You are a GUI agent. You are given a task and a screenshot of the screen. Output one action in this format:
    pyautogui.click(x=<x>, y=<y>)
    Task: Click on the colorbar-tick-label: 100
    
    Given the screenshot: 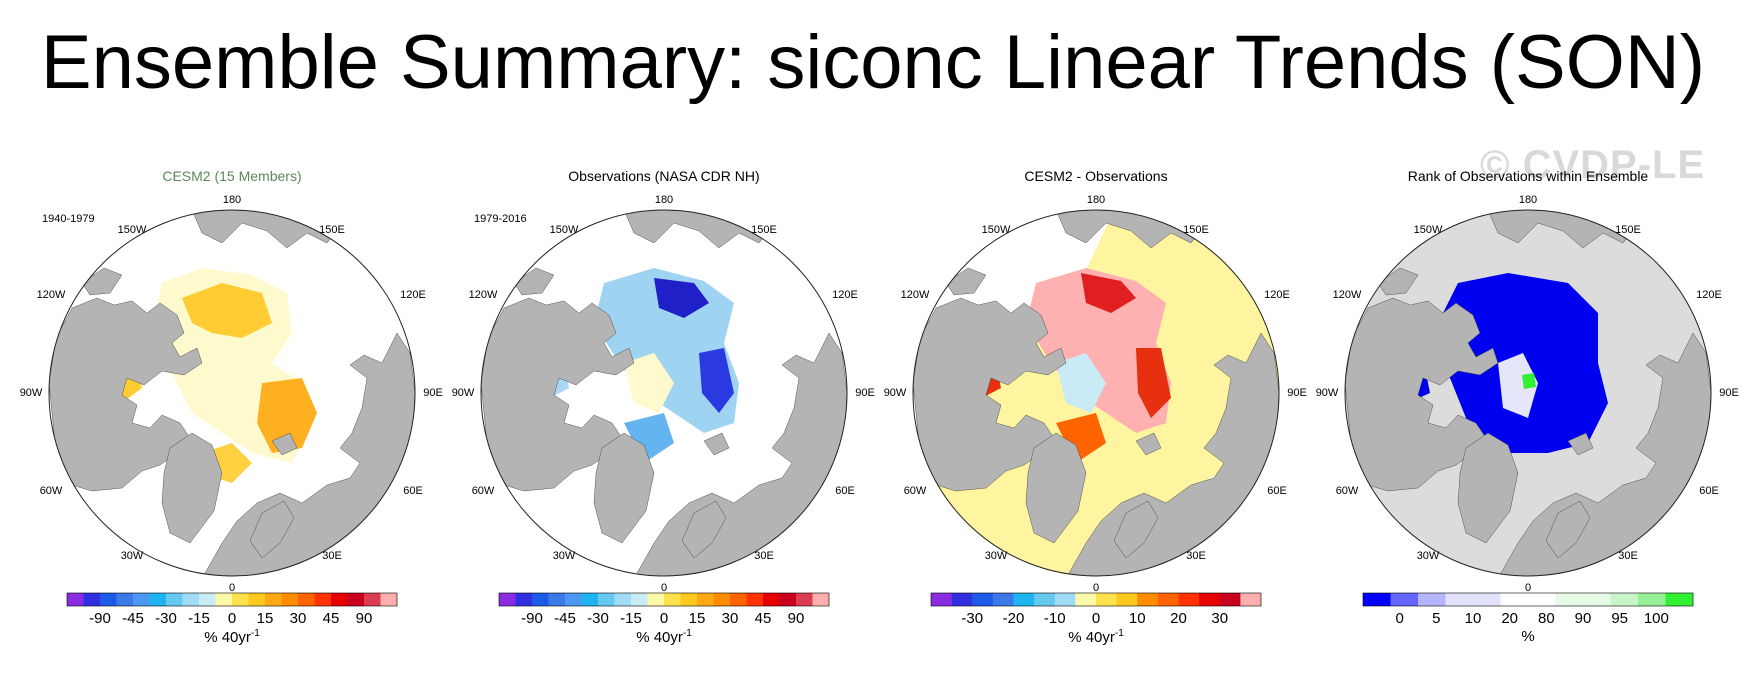 What is the action you would take?
    pyautogui.click(x=1656, y=618)
    